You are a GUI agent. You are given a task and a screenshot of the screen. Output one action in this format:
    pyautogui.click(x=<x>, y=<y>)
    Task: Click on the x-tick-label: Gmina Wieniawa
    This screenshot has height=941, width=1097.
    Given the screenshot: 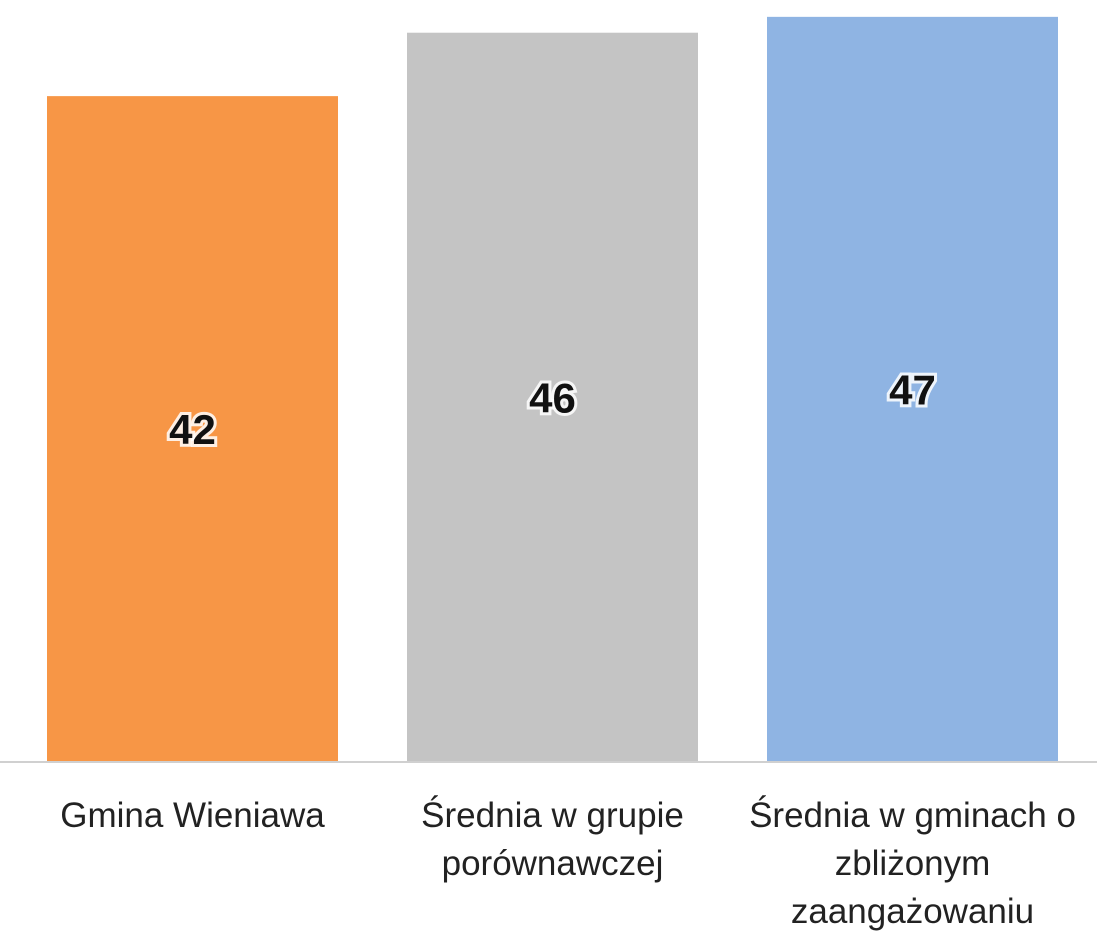 What is the action you would take?
    pyautogui.click(x=192, y=815)
    